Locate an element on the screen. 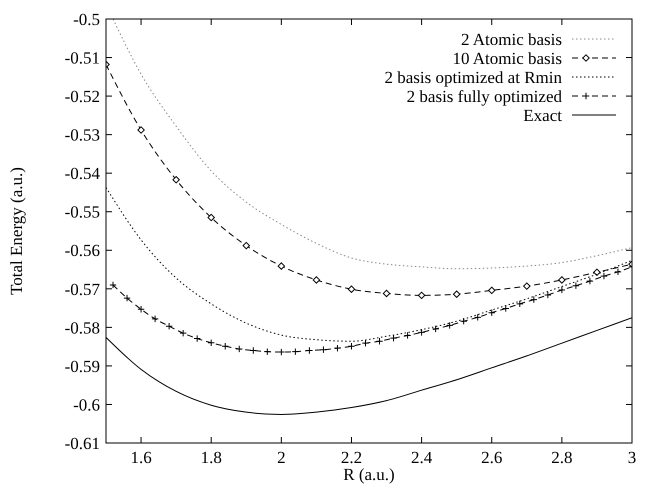  y-tick-label: -0.5 is located at coordinates (86, 19).